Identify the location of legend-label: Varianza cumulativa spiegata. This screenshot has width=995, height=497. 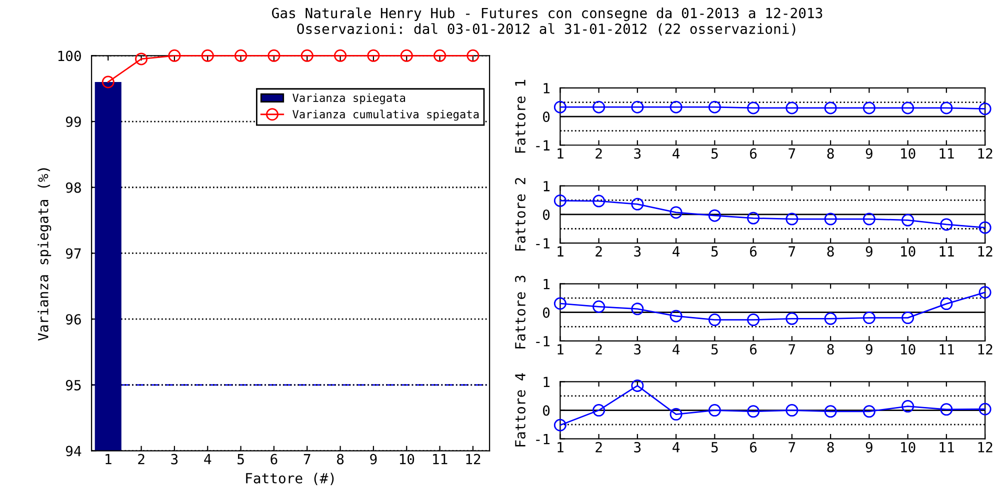
(385, 115).